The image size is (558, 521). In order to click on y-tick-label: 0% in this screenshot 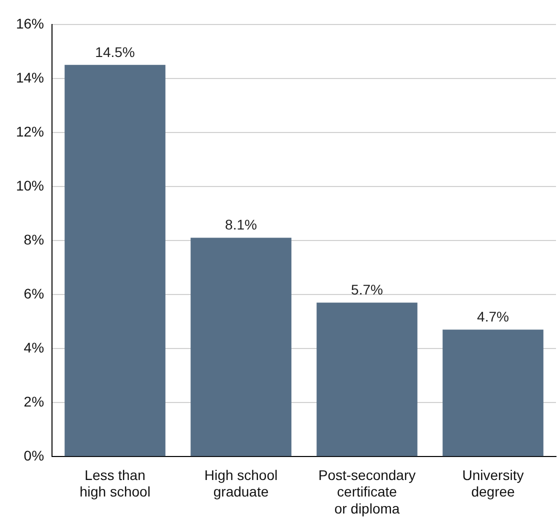, I will do `click(34, 455)`.